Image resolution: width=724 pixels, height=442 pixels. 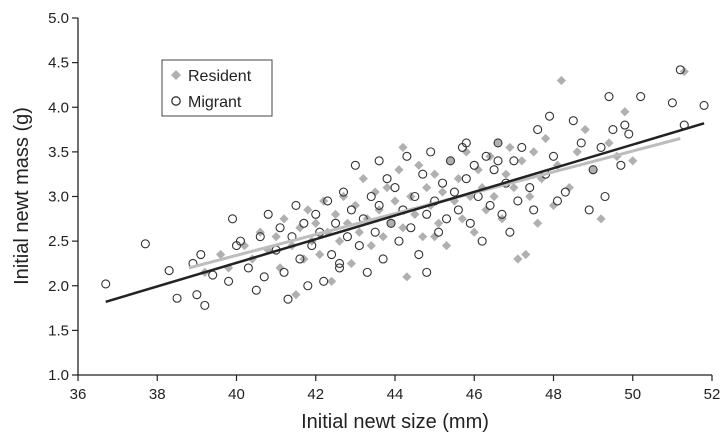 What do you see at coordinates (315, 394) in the screenshot?
I see `x-tick-label: 42` at bounding box center [315, 394].